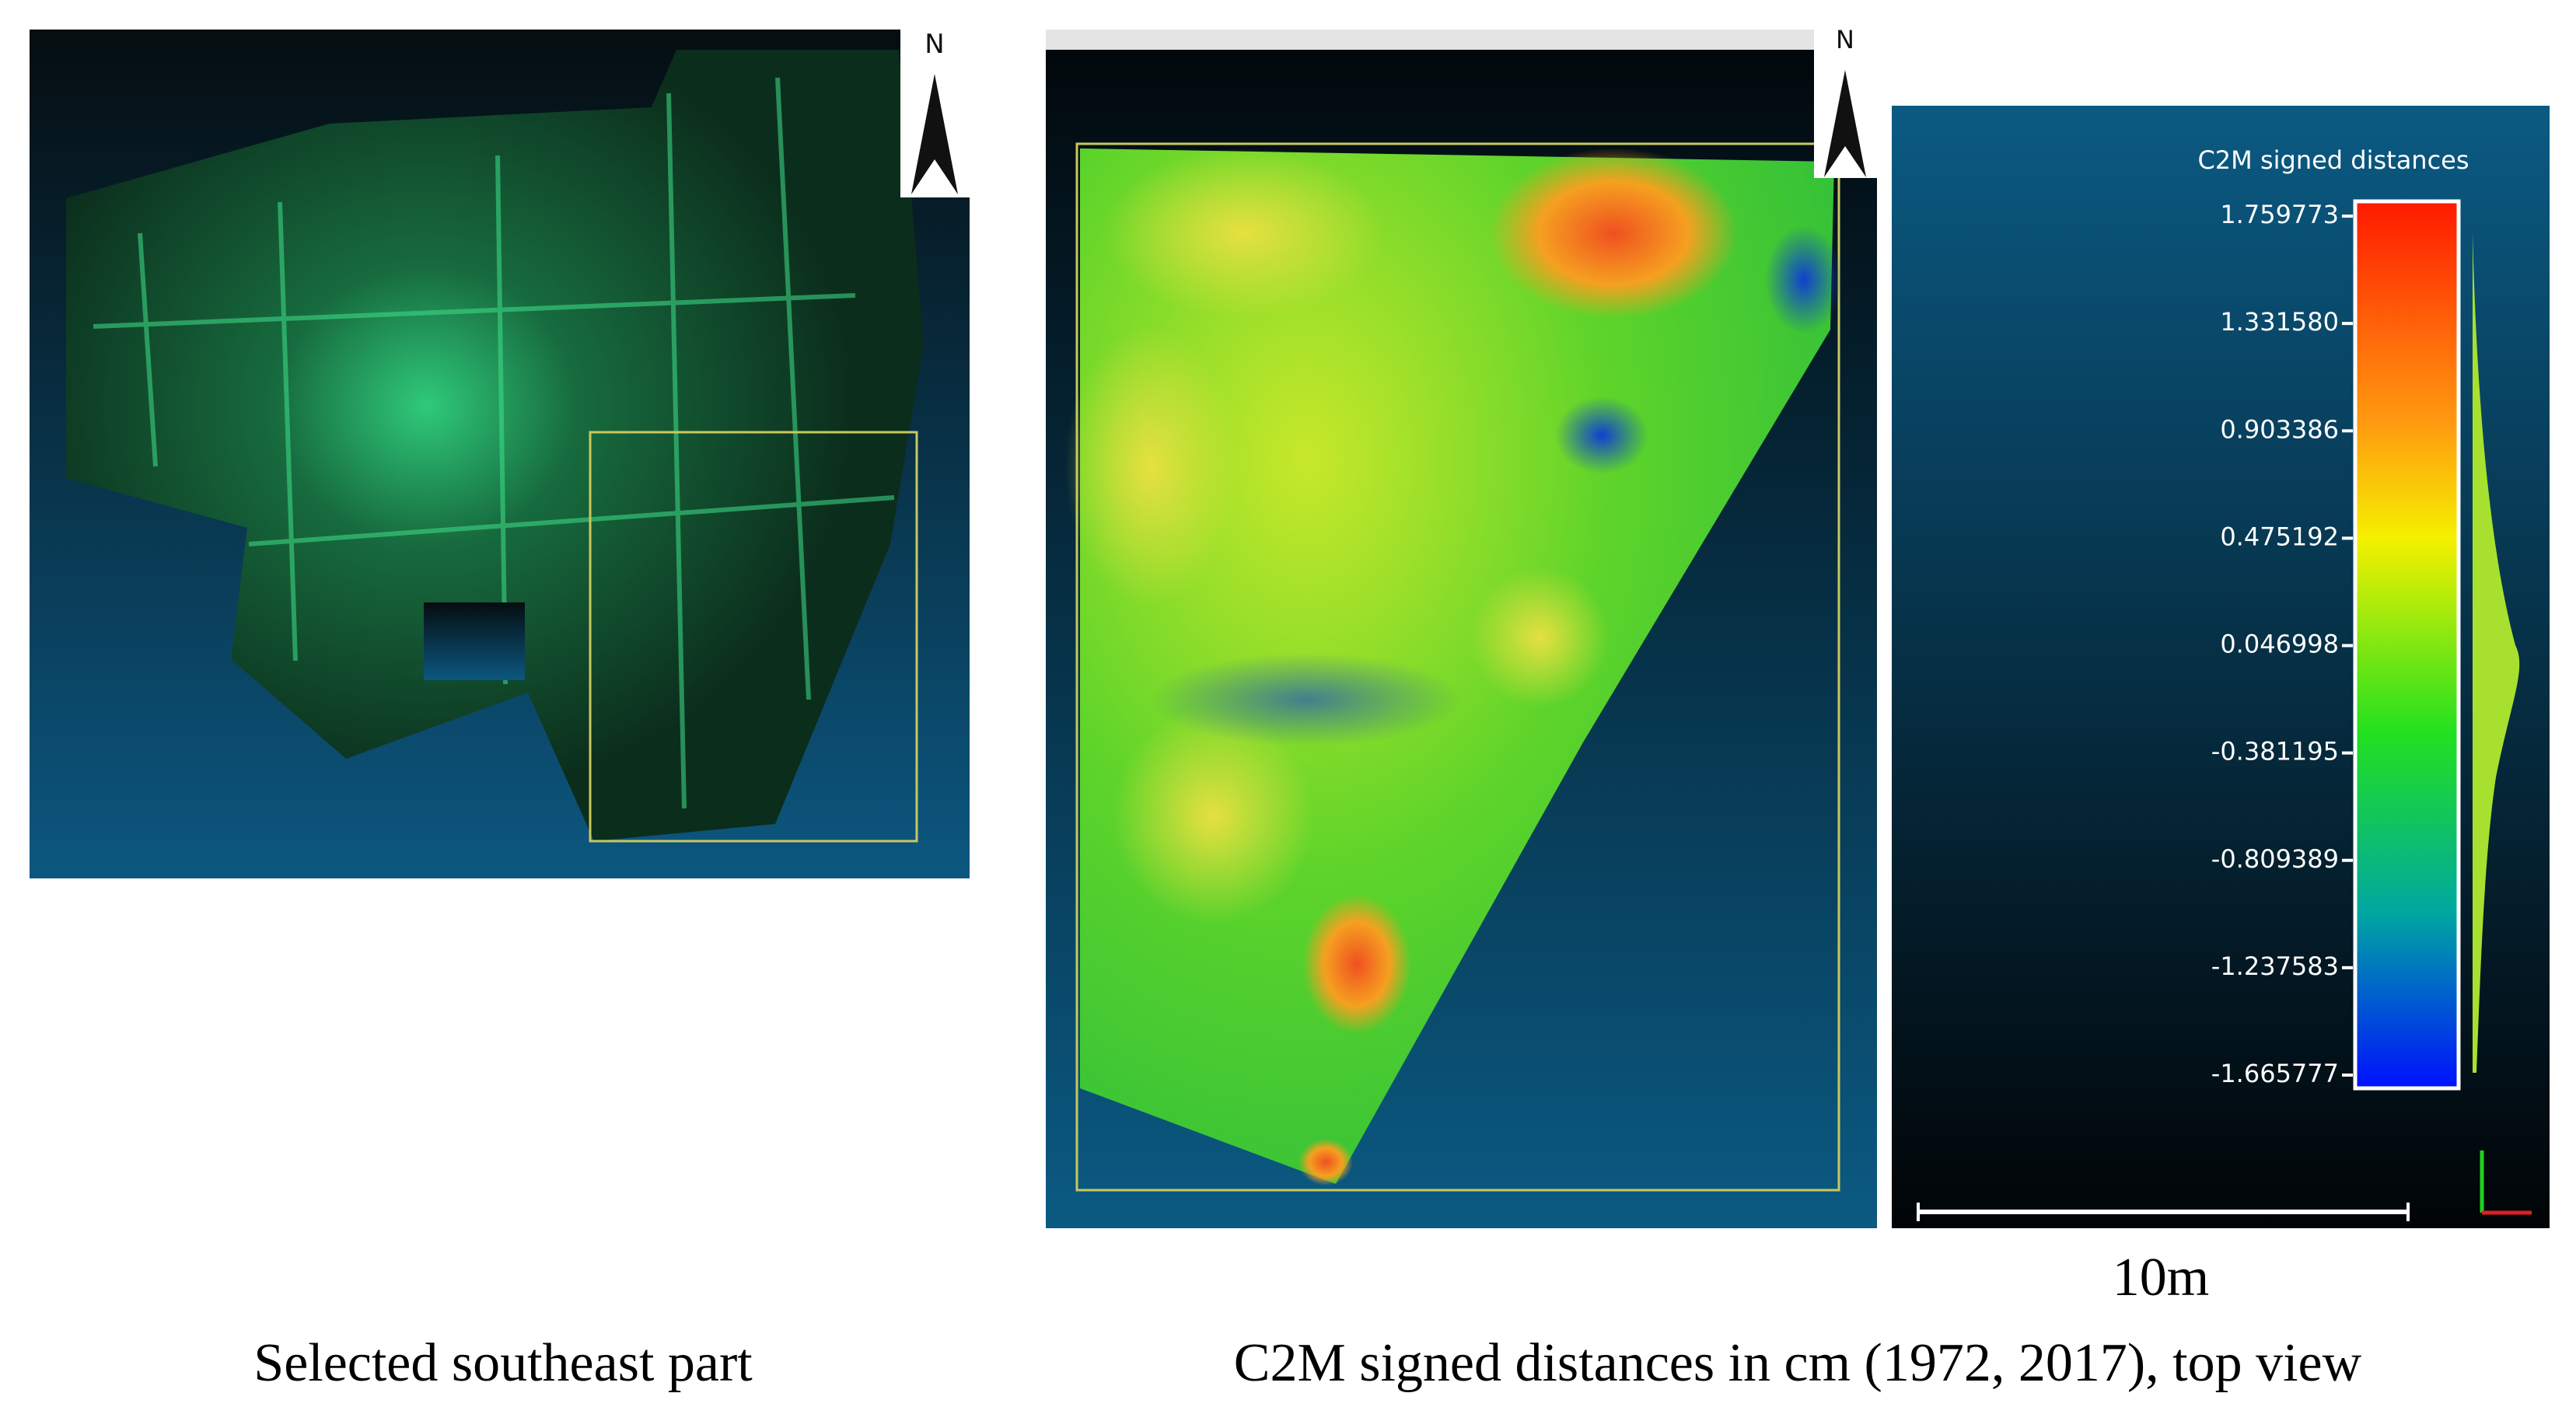 The height and width of the screenshot is (1428, 2576). I want to click on histogram, so click(2496, 653).